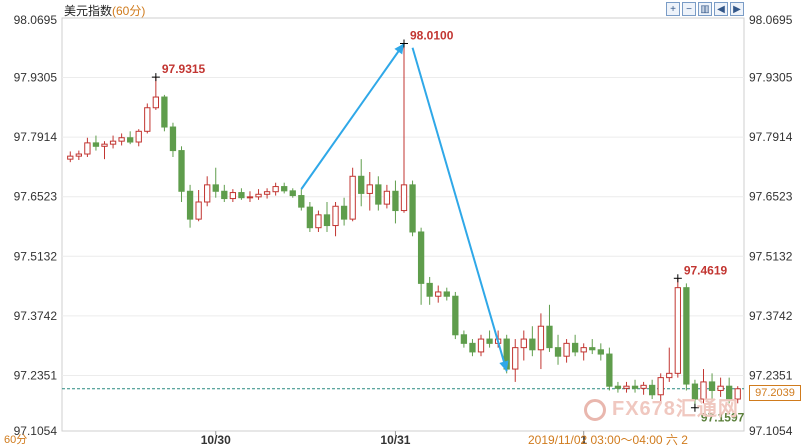 The height and width of the screenshot is (448, 806). I want to click on y-tick-label-left: 97.7914, so click(36, 137).